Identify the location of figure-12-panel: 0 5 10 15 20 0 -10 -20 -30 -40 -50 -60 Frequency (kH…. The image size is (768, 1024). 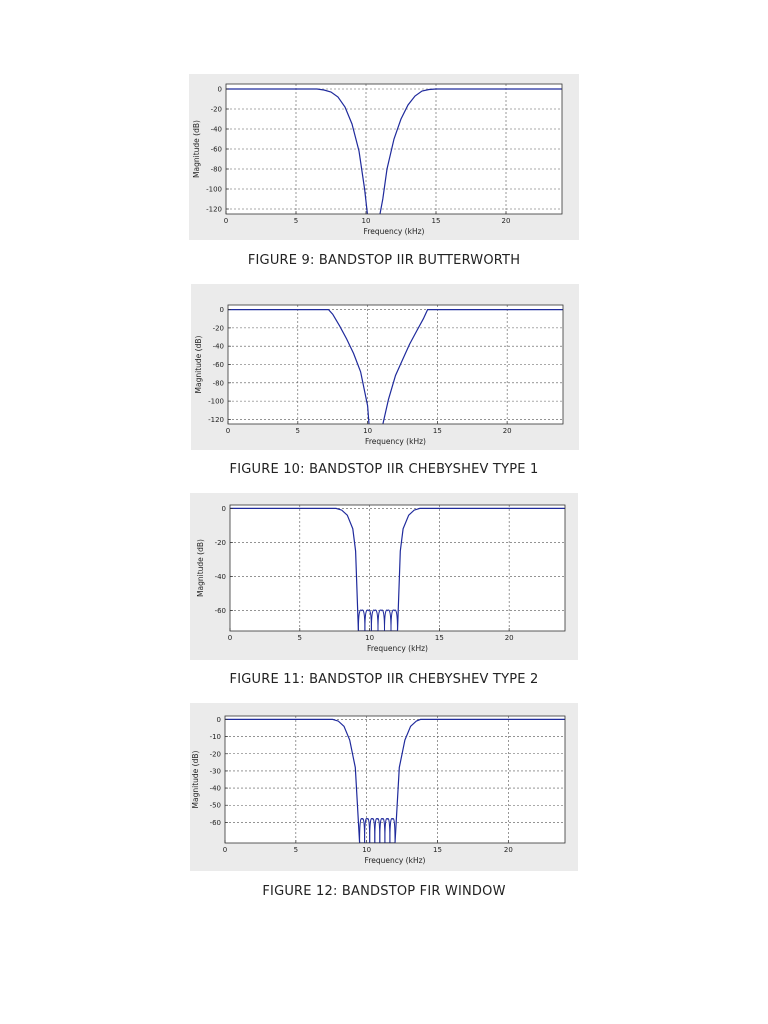
(384, 787).